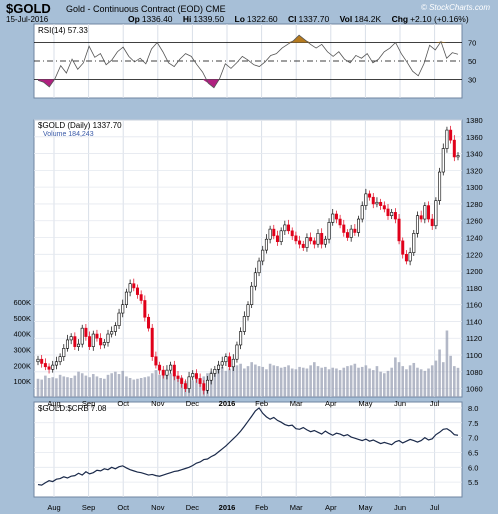 The width and height of the screenshot is (498, 514). What do you see at coordinates (88, 403) in the screenshot?
I see `x-tick-label-price: Sep` at bounding box center [88, 403].